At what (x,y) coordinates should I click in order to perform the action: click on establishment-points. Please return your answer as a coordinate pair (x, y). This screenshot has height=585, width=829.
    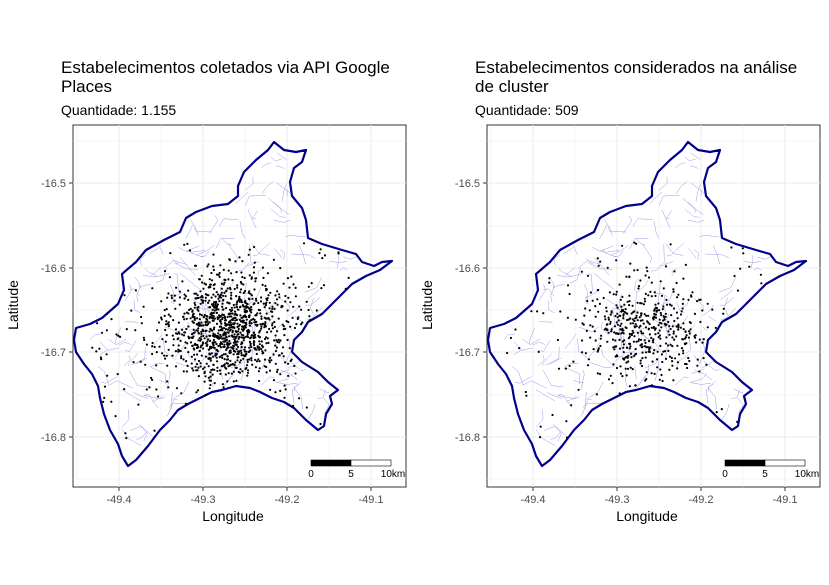
    Looking at the image, I should click on (220, 341).